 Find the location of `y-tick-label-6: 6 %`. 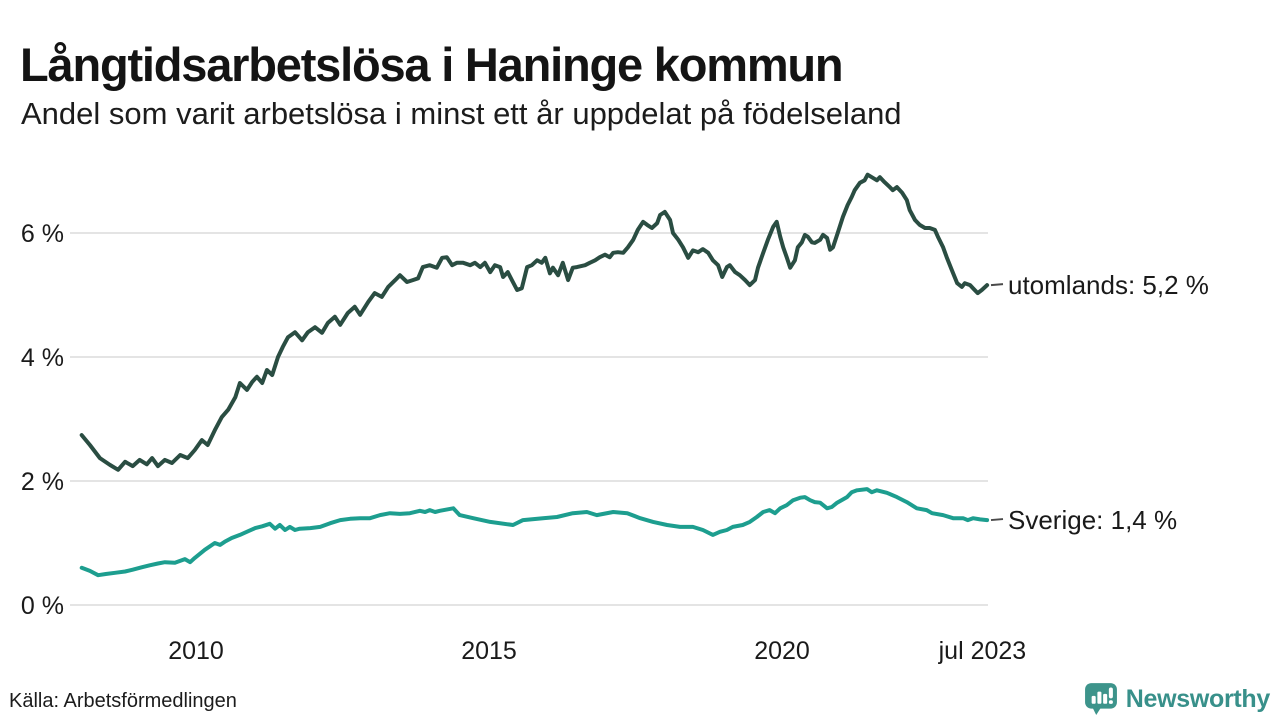

y-tick-label-6: 6 % is located at coordinates (42, 234).